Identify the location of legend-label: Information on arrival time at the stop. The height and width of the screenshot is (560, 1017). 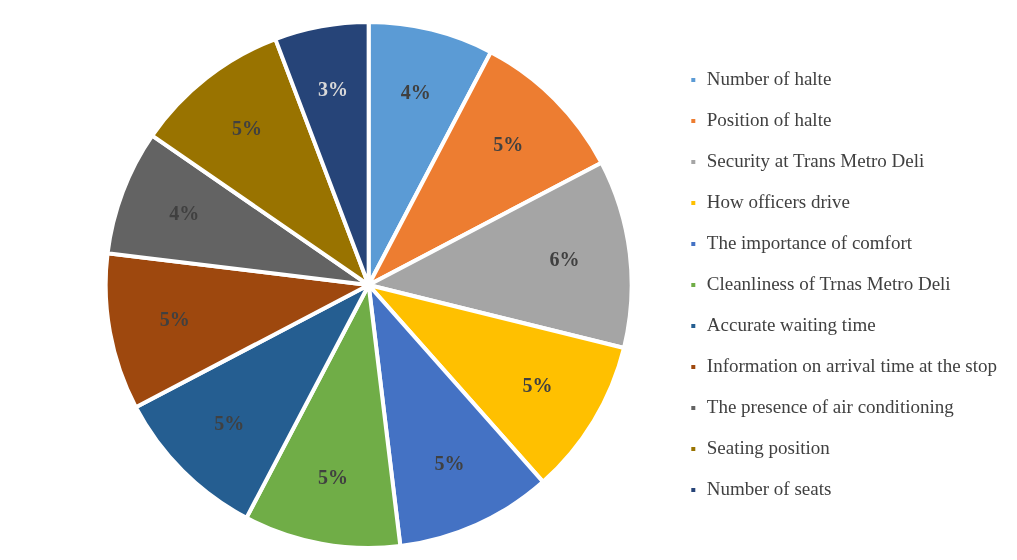
(852, 365).